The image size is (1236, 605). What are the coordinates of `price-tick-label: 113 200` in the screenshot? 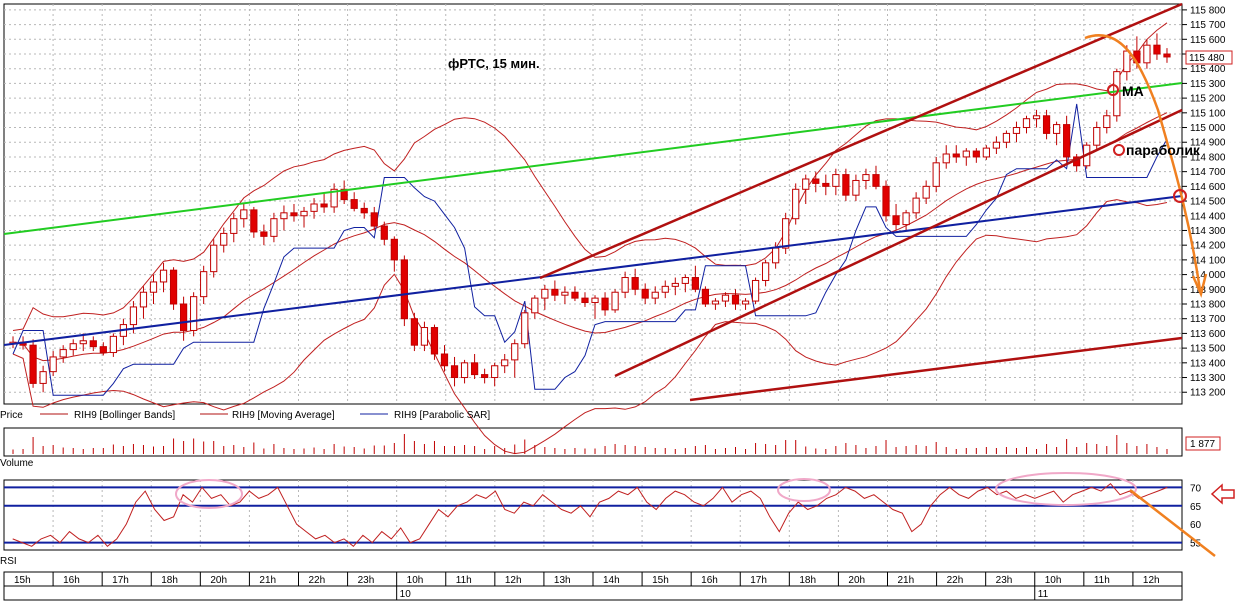 It's located at (1208, 393).